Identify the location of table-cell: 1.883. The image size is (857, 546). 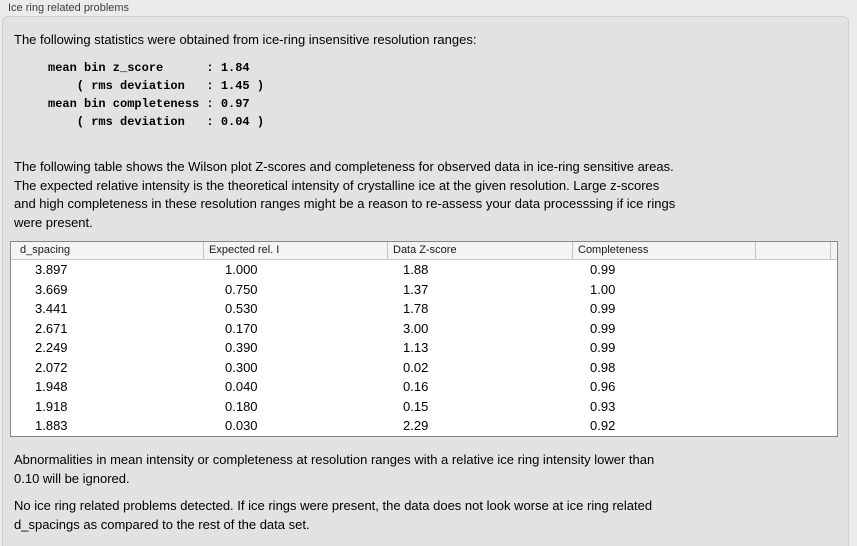
(51, 425).